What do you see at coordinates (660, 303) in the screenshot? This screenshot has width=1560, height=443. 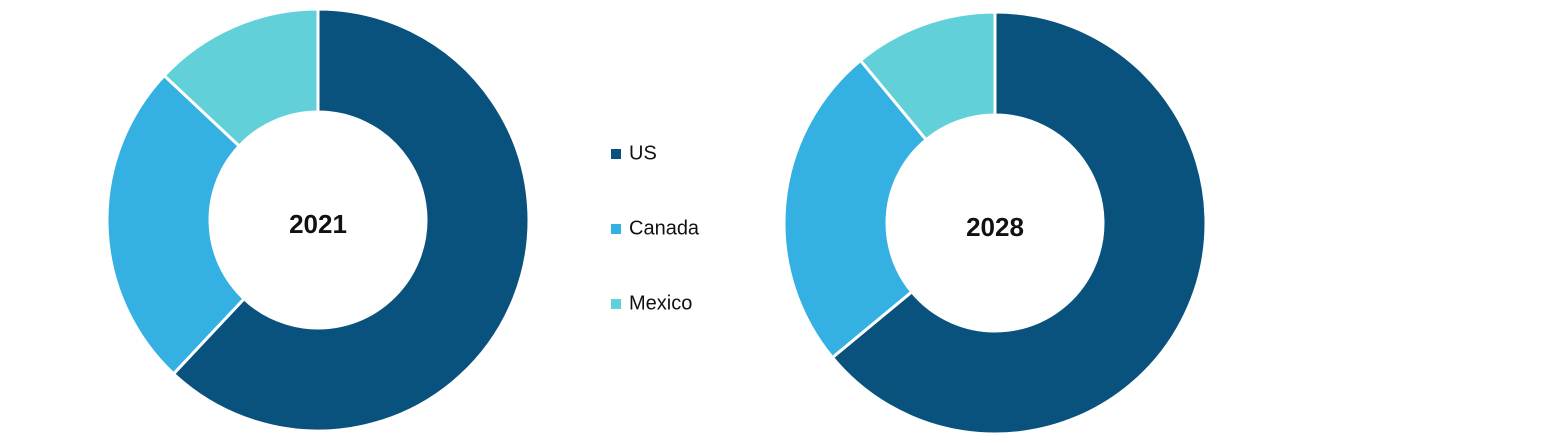 I see `legend-label: Mexico` at bounding box center [660, 303].